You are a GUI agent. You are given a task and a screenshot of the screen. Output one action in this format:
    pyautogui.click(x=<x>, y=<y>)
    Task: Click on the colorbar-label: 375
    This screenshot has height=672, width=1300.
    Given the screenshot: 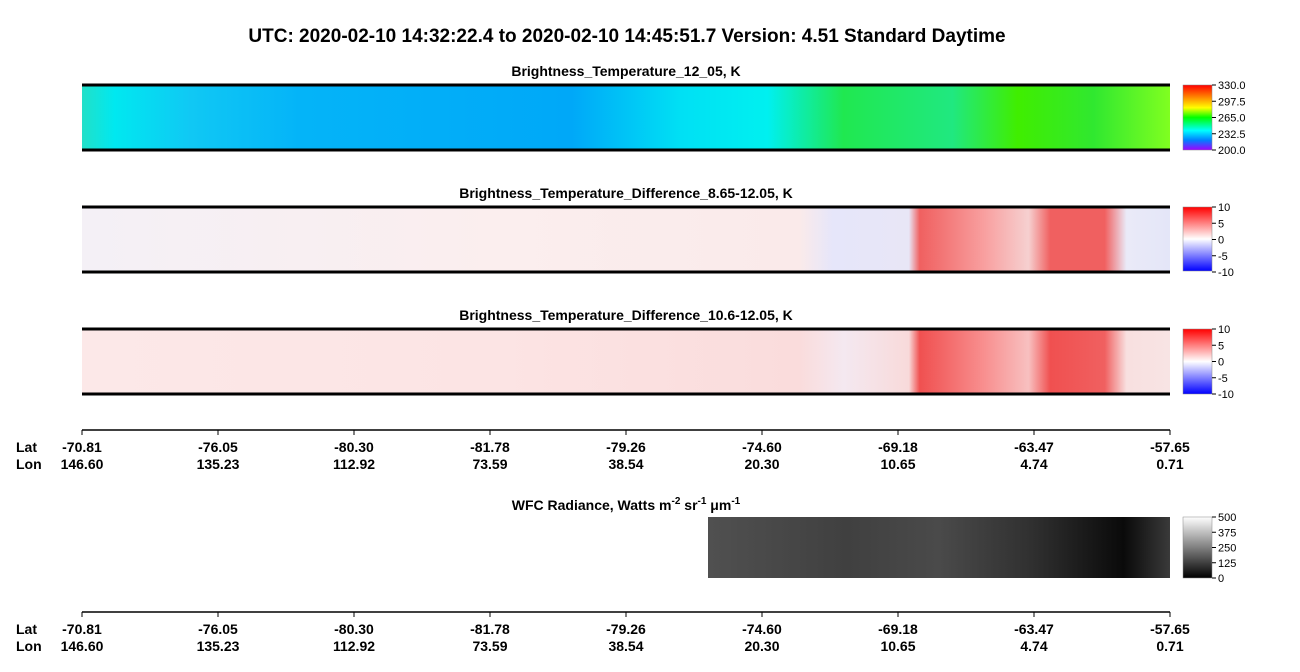 What is the action you would take?
    pyautogui.click(x=1227, y=533)
    